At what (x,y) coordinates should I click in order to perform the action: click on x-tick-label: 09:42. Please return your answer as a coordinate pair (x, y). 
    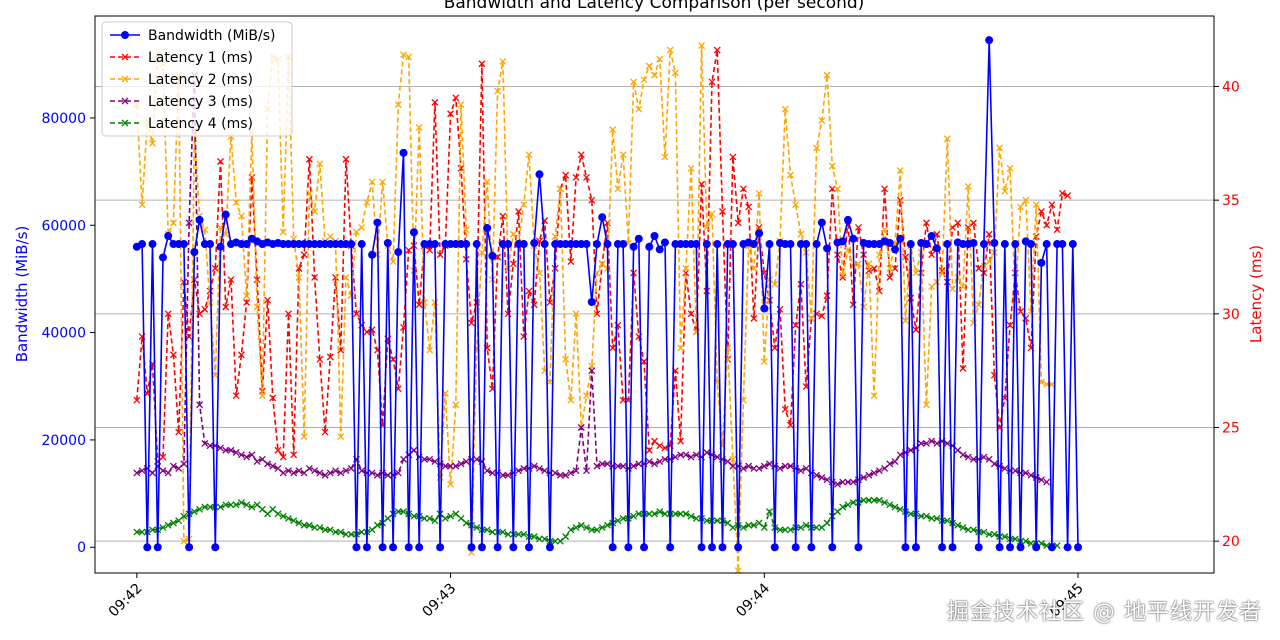
    Looking at the image, I should click on (126, 601).